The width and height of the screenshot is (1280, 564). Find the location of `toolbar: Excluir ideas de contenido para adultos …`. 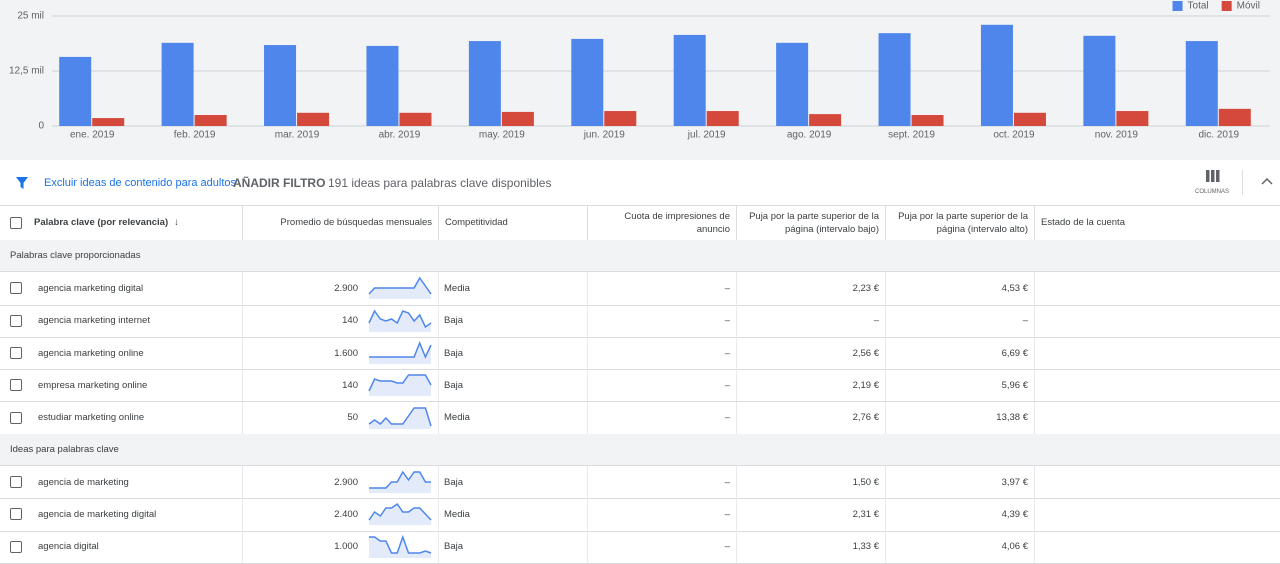

toolbar: Excluir ideas de contenido para adultos … is located at coordinates (640, 183).